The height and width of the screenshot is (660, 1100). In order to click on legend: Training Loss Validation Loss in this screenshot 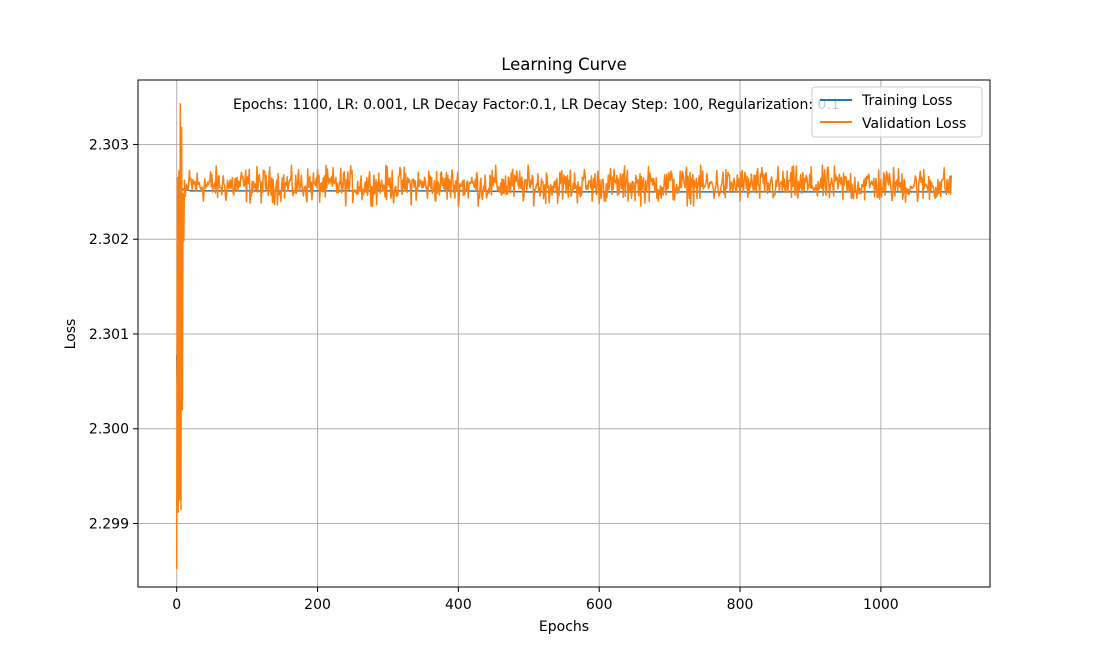, I will do `click(897, 112)`.